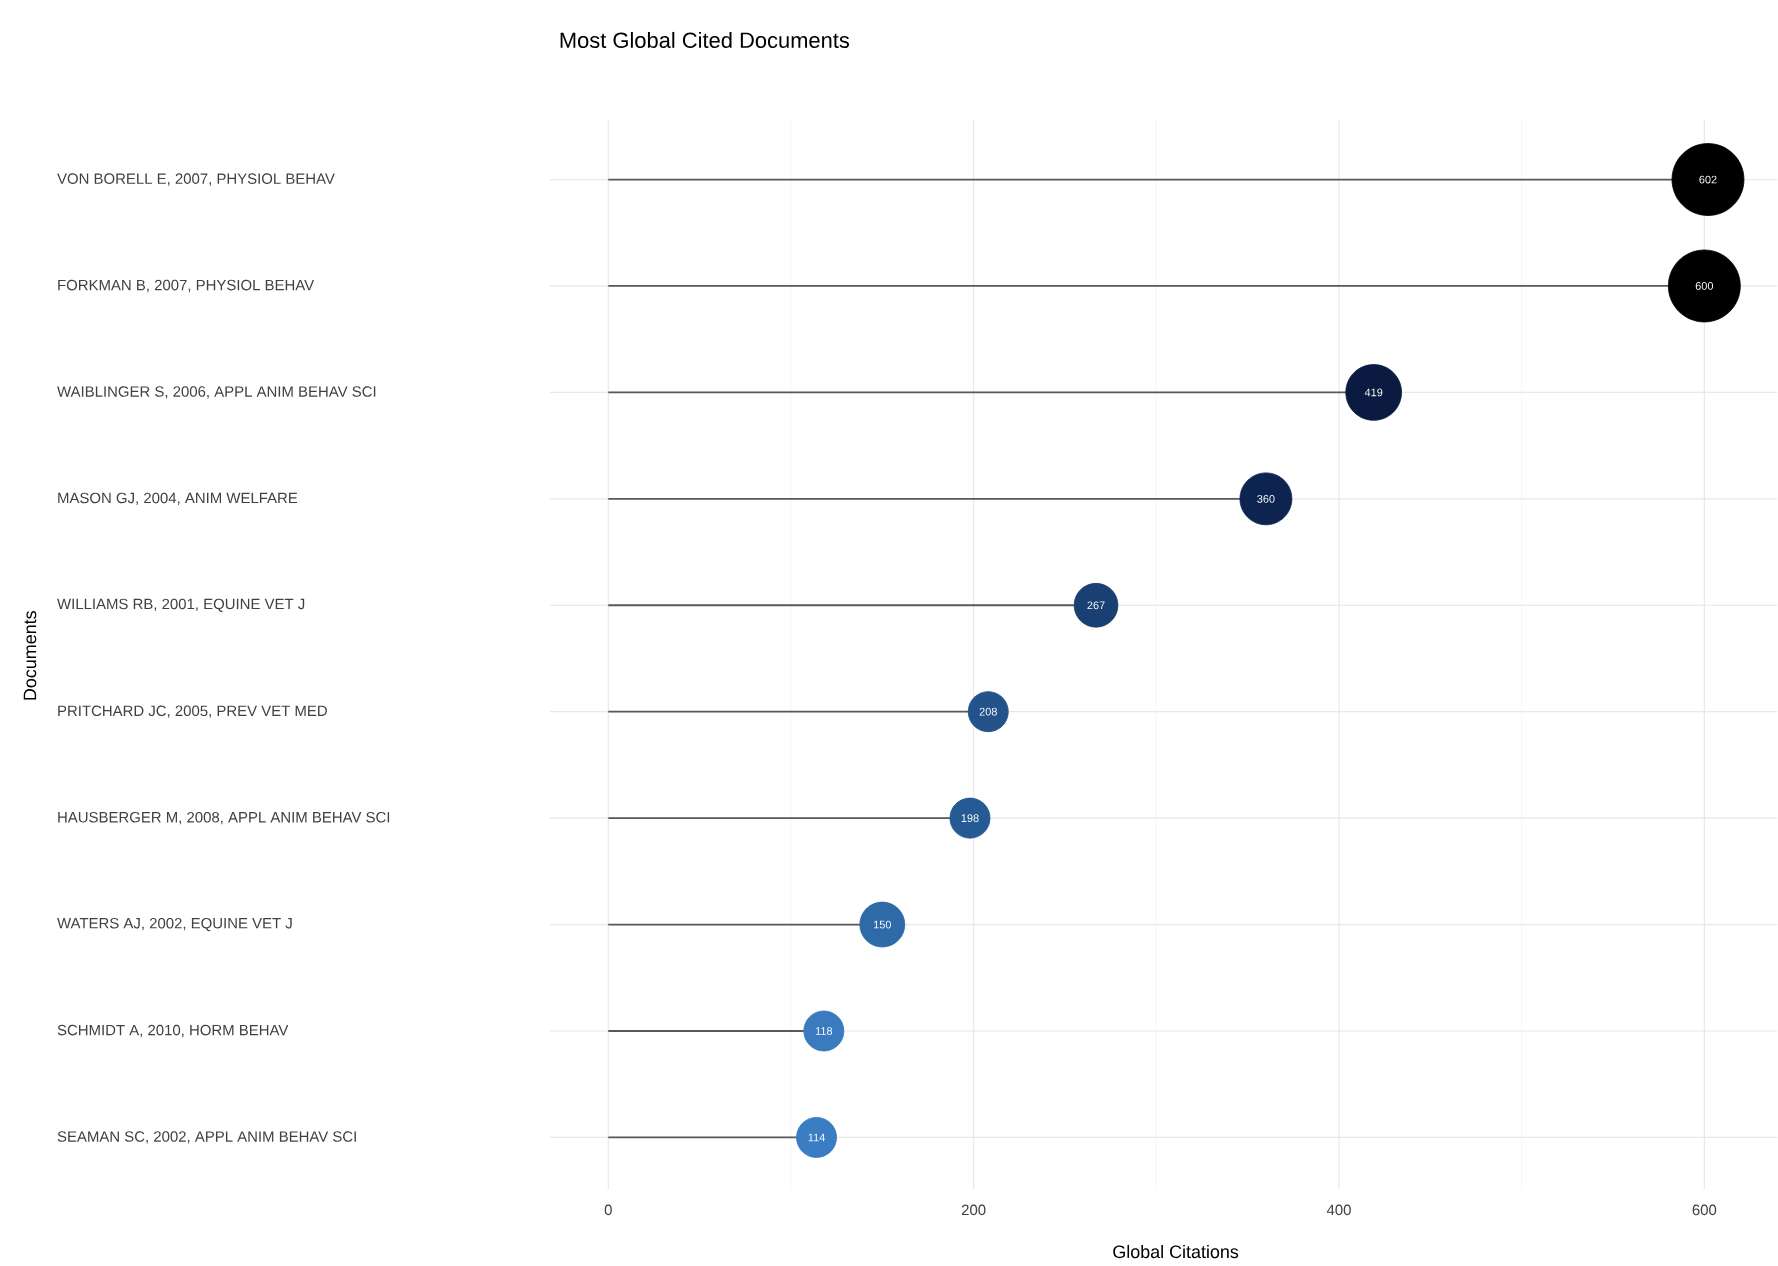 Image resolution: width=1778 pixels, height=1266 pixels. I want to click on chart-title: Most Global Cited Documents, so click(705, 40).